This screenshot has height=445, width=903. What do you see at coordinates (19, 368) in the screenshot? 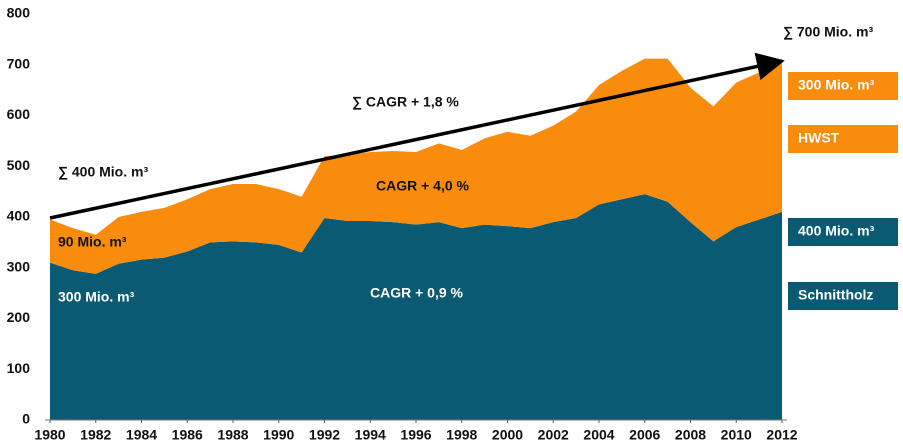
I see `y-tick-label: 100` at bounding box center [19, 368].